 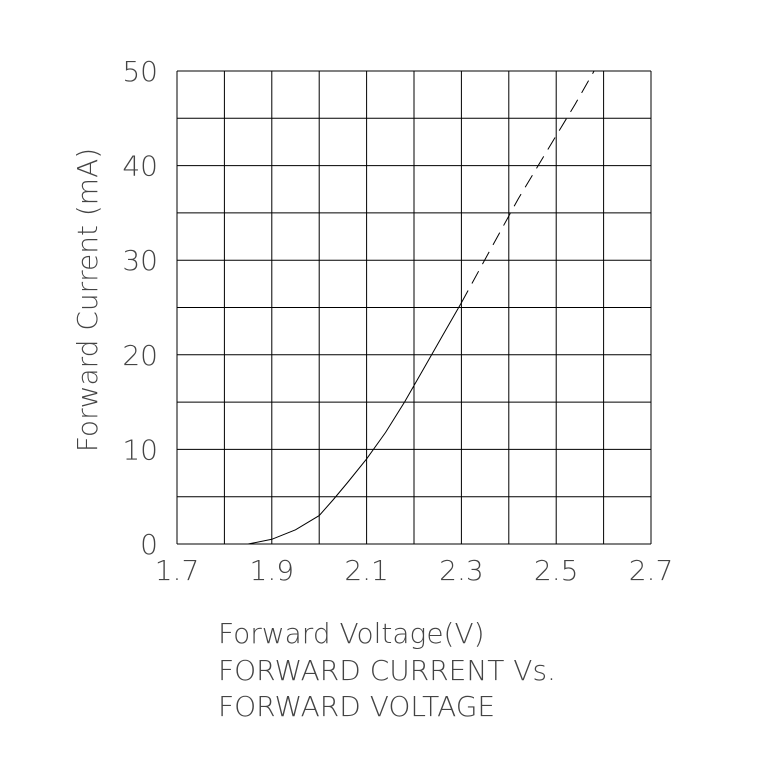 What do you see at coordinates (651, 570) in the screenshot?
I see `x-tick-label: 2.7` at bounding box center [651, 570].